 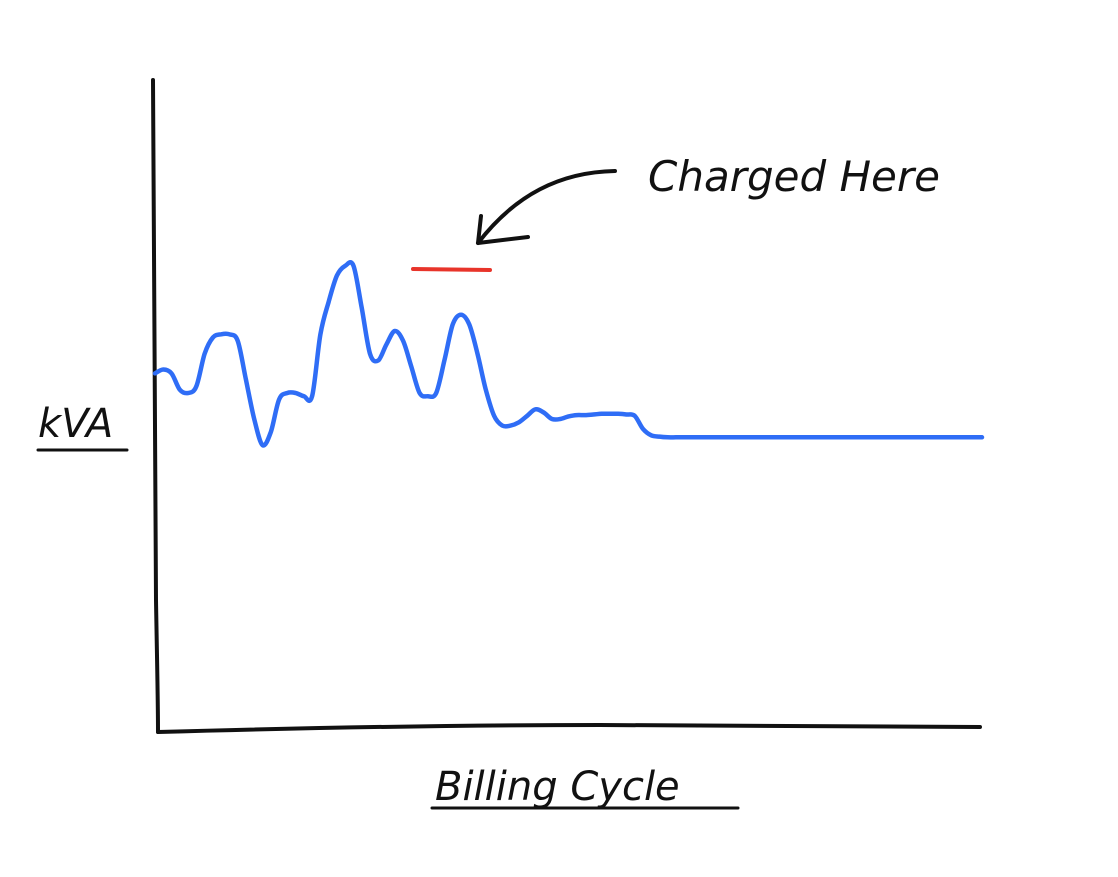 What do you see at coordinates (569, 728) in the screenshot?
I see `x-axis` at bounding box center [569, 728].